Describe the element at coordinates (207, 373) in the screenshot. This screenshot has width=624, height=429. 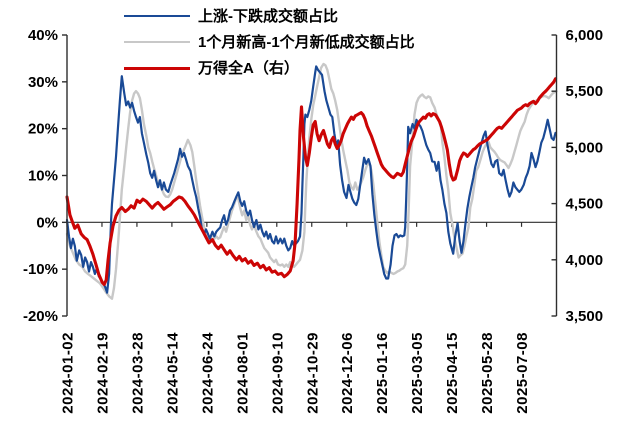
I see `x-axis-label: 2024-06-24` at that location.